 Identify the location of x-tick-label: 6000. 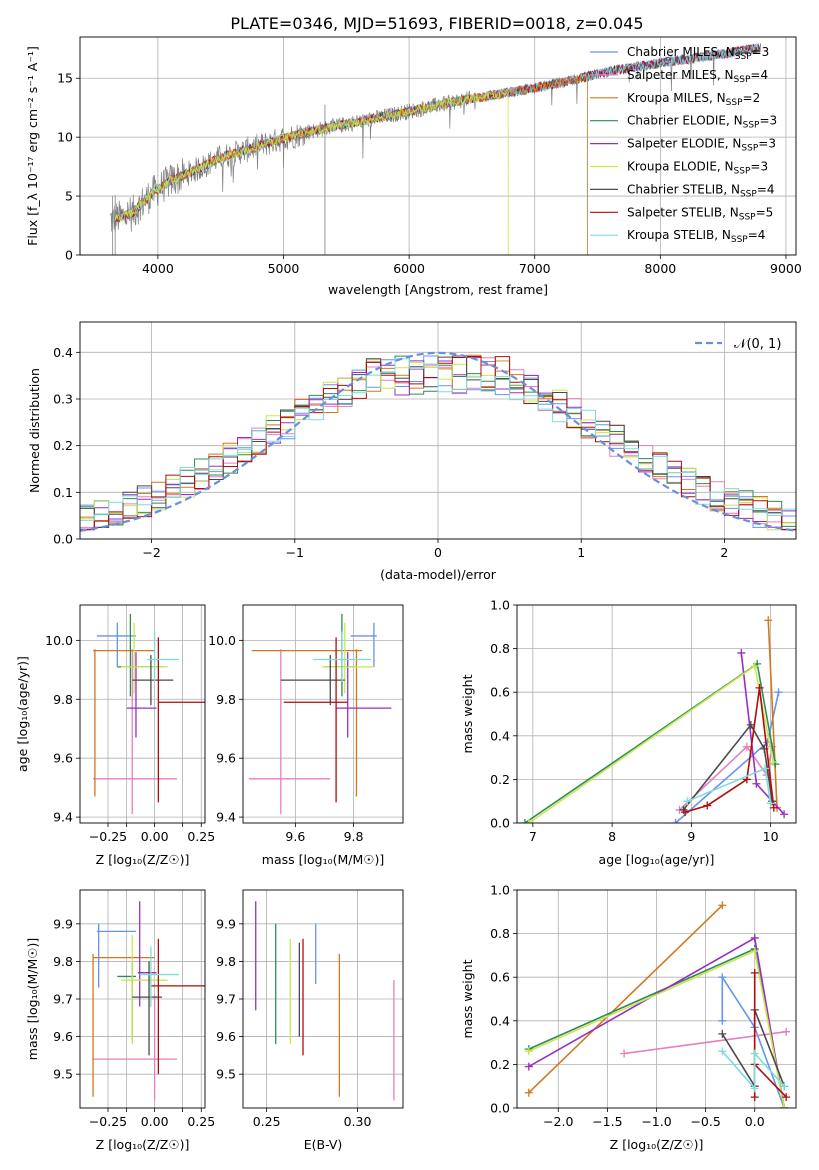
(409, 268).